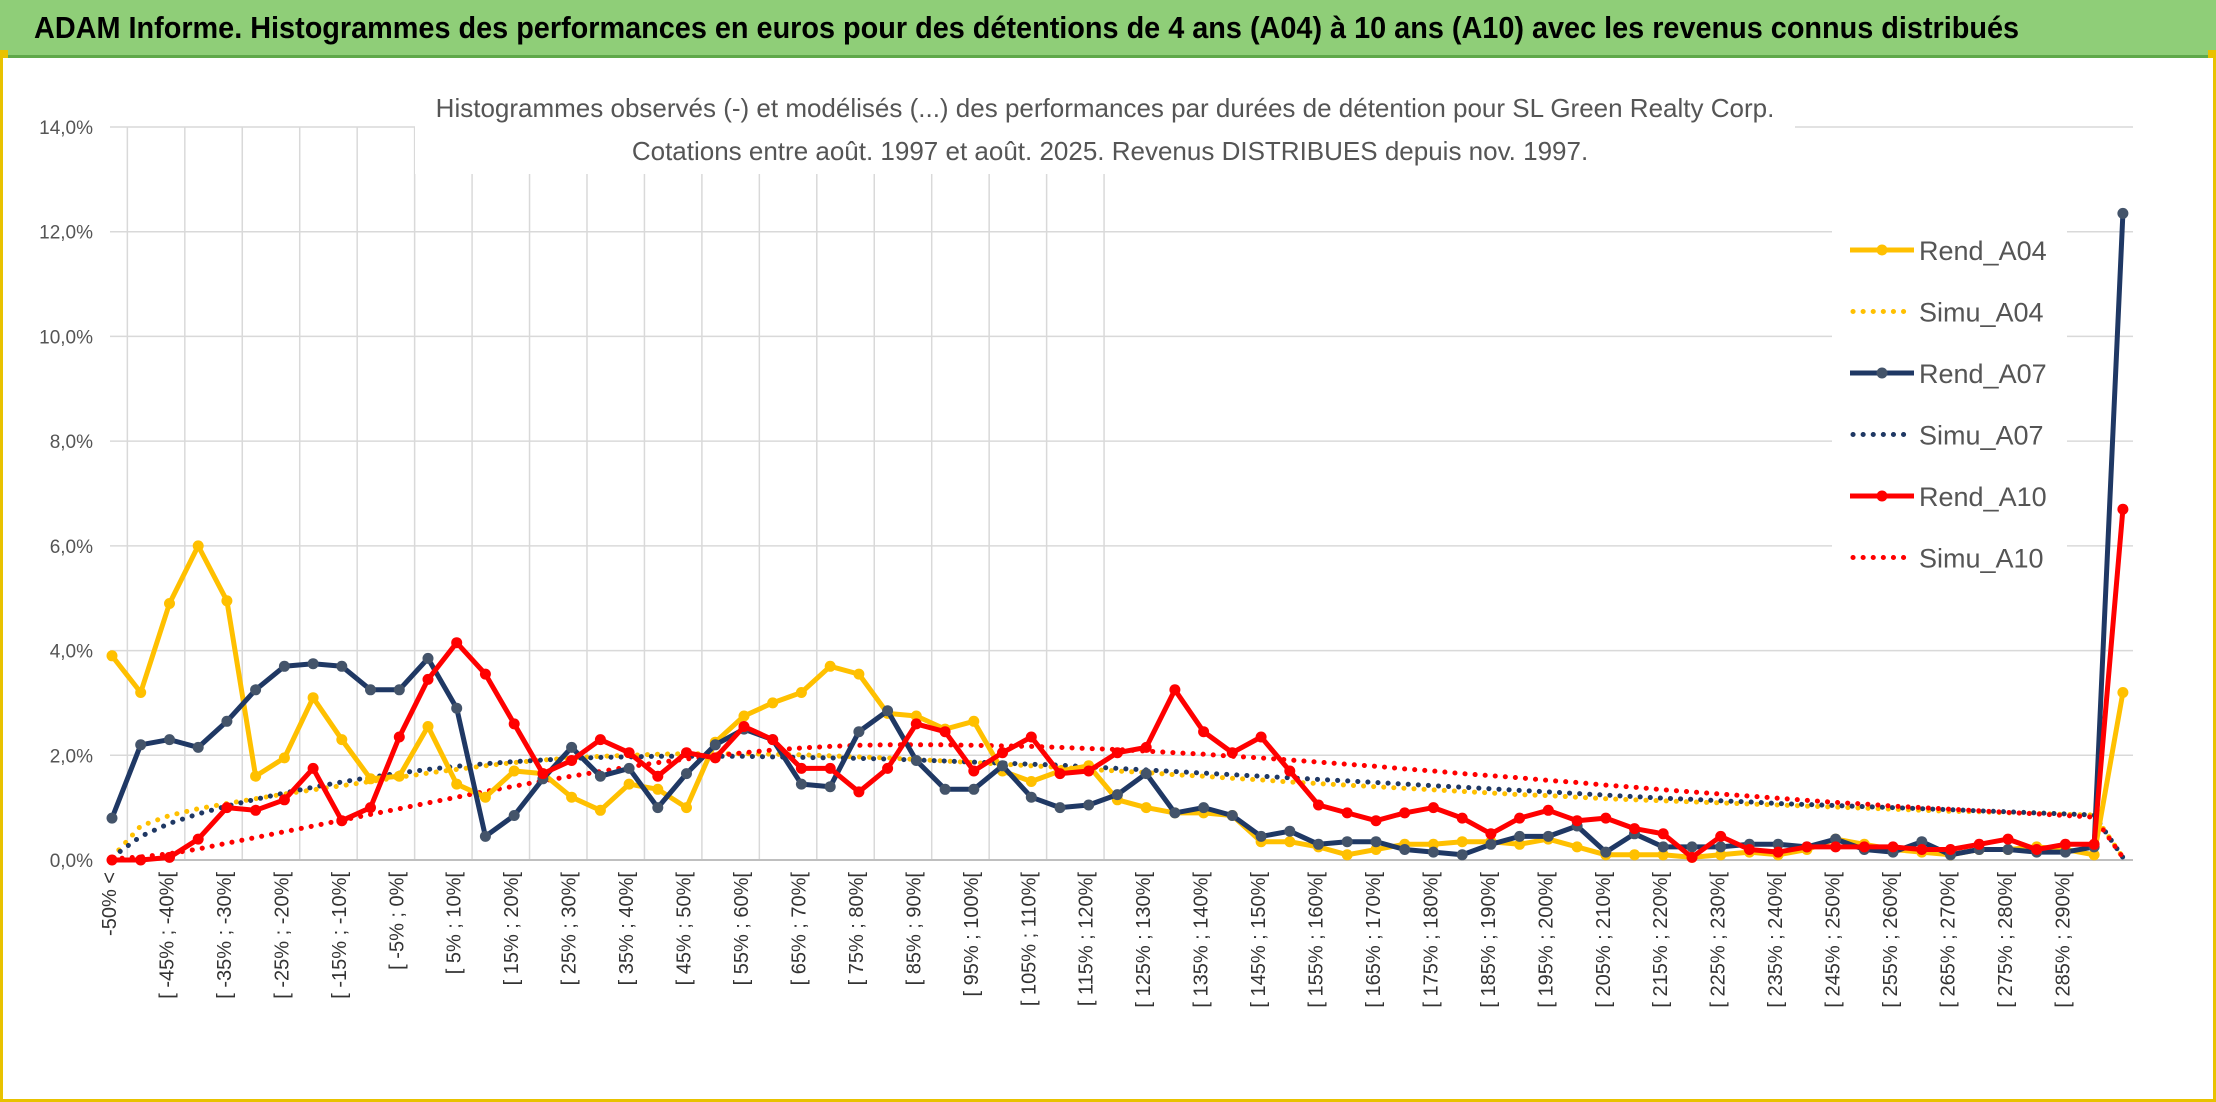  I want to click on legend-marker, so click(1882, 250).